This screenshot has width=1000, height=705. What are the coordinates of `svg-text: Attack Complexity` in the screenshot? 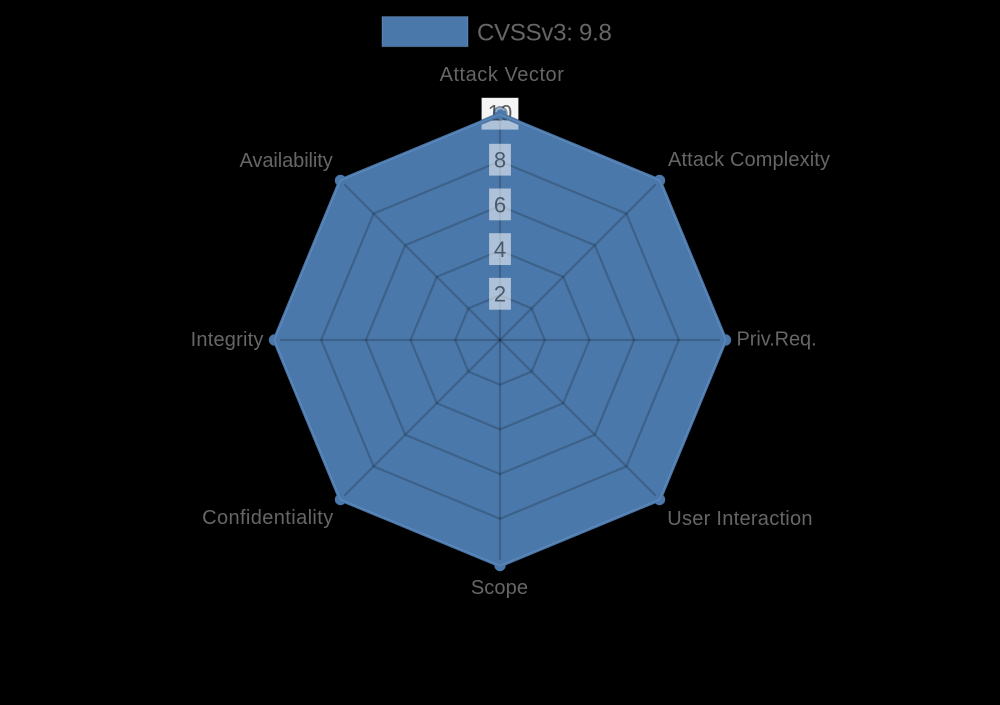 It's located at (749, 160).